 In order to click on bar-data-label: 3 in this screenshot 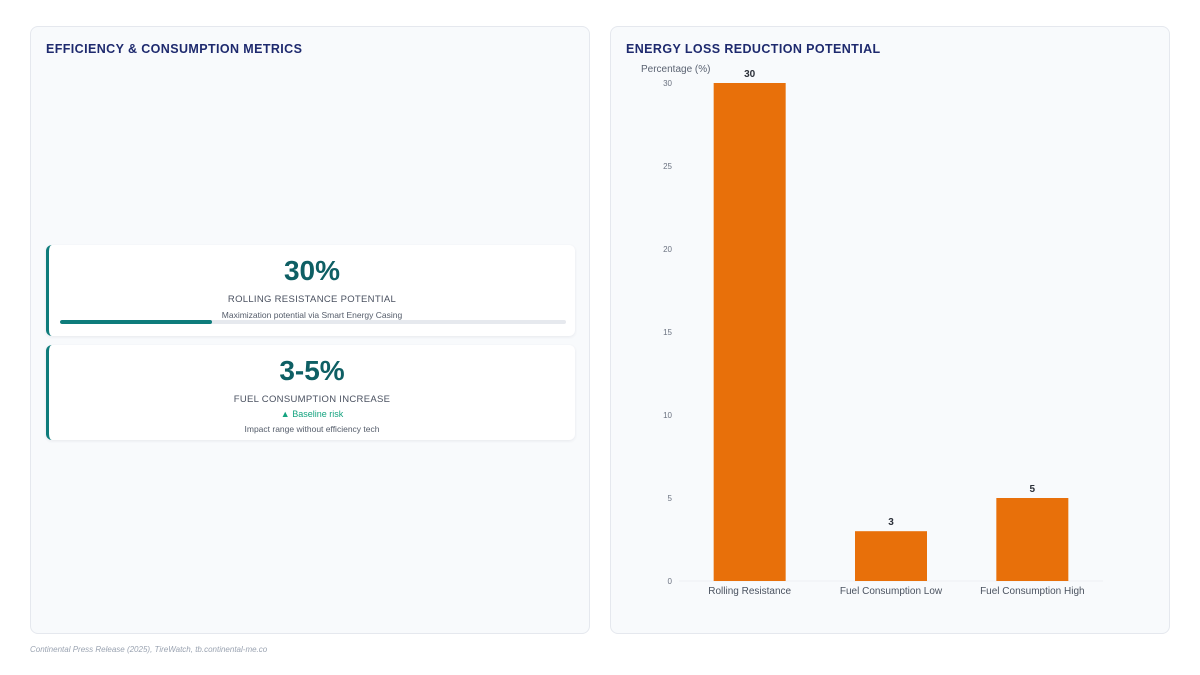, I will do `click(891, 522)`.